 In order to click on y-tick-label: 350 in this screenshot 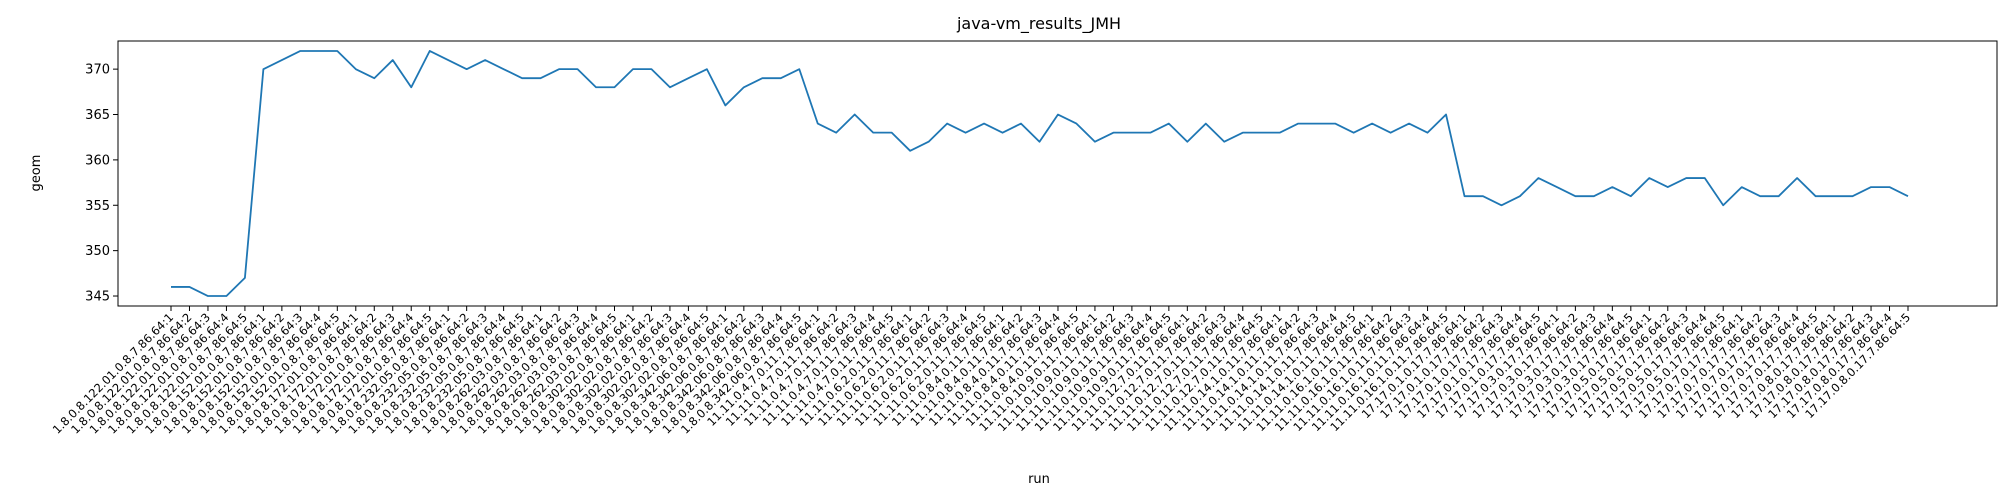, I will do `click(97, 251)`.